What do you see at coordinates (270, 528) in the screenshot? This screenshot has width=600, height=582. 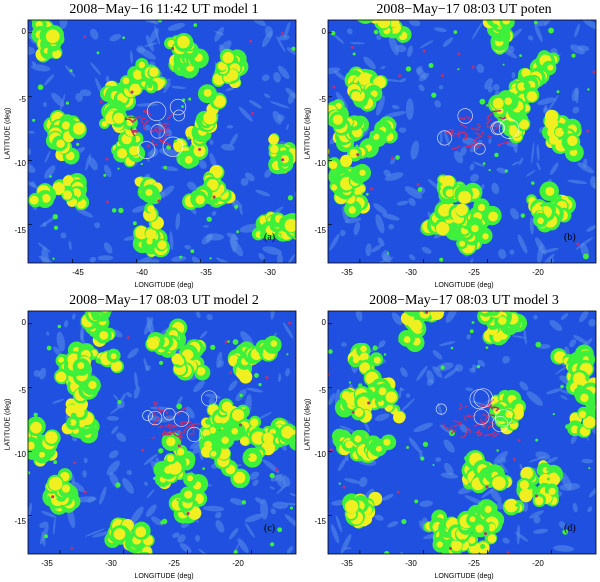 I see `panel-letter: (c)` at bounding box center [270, 528].